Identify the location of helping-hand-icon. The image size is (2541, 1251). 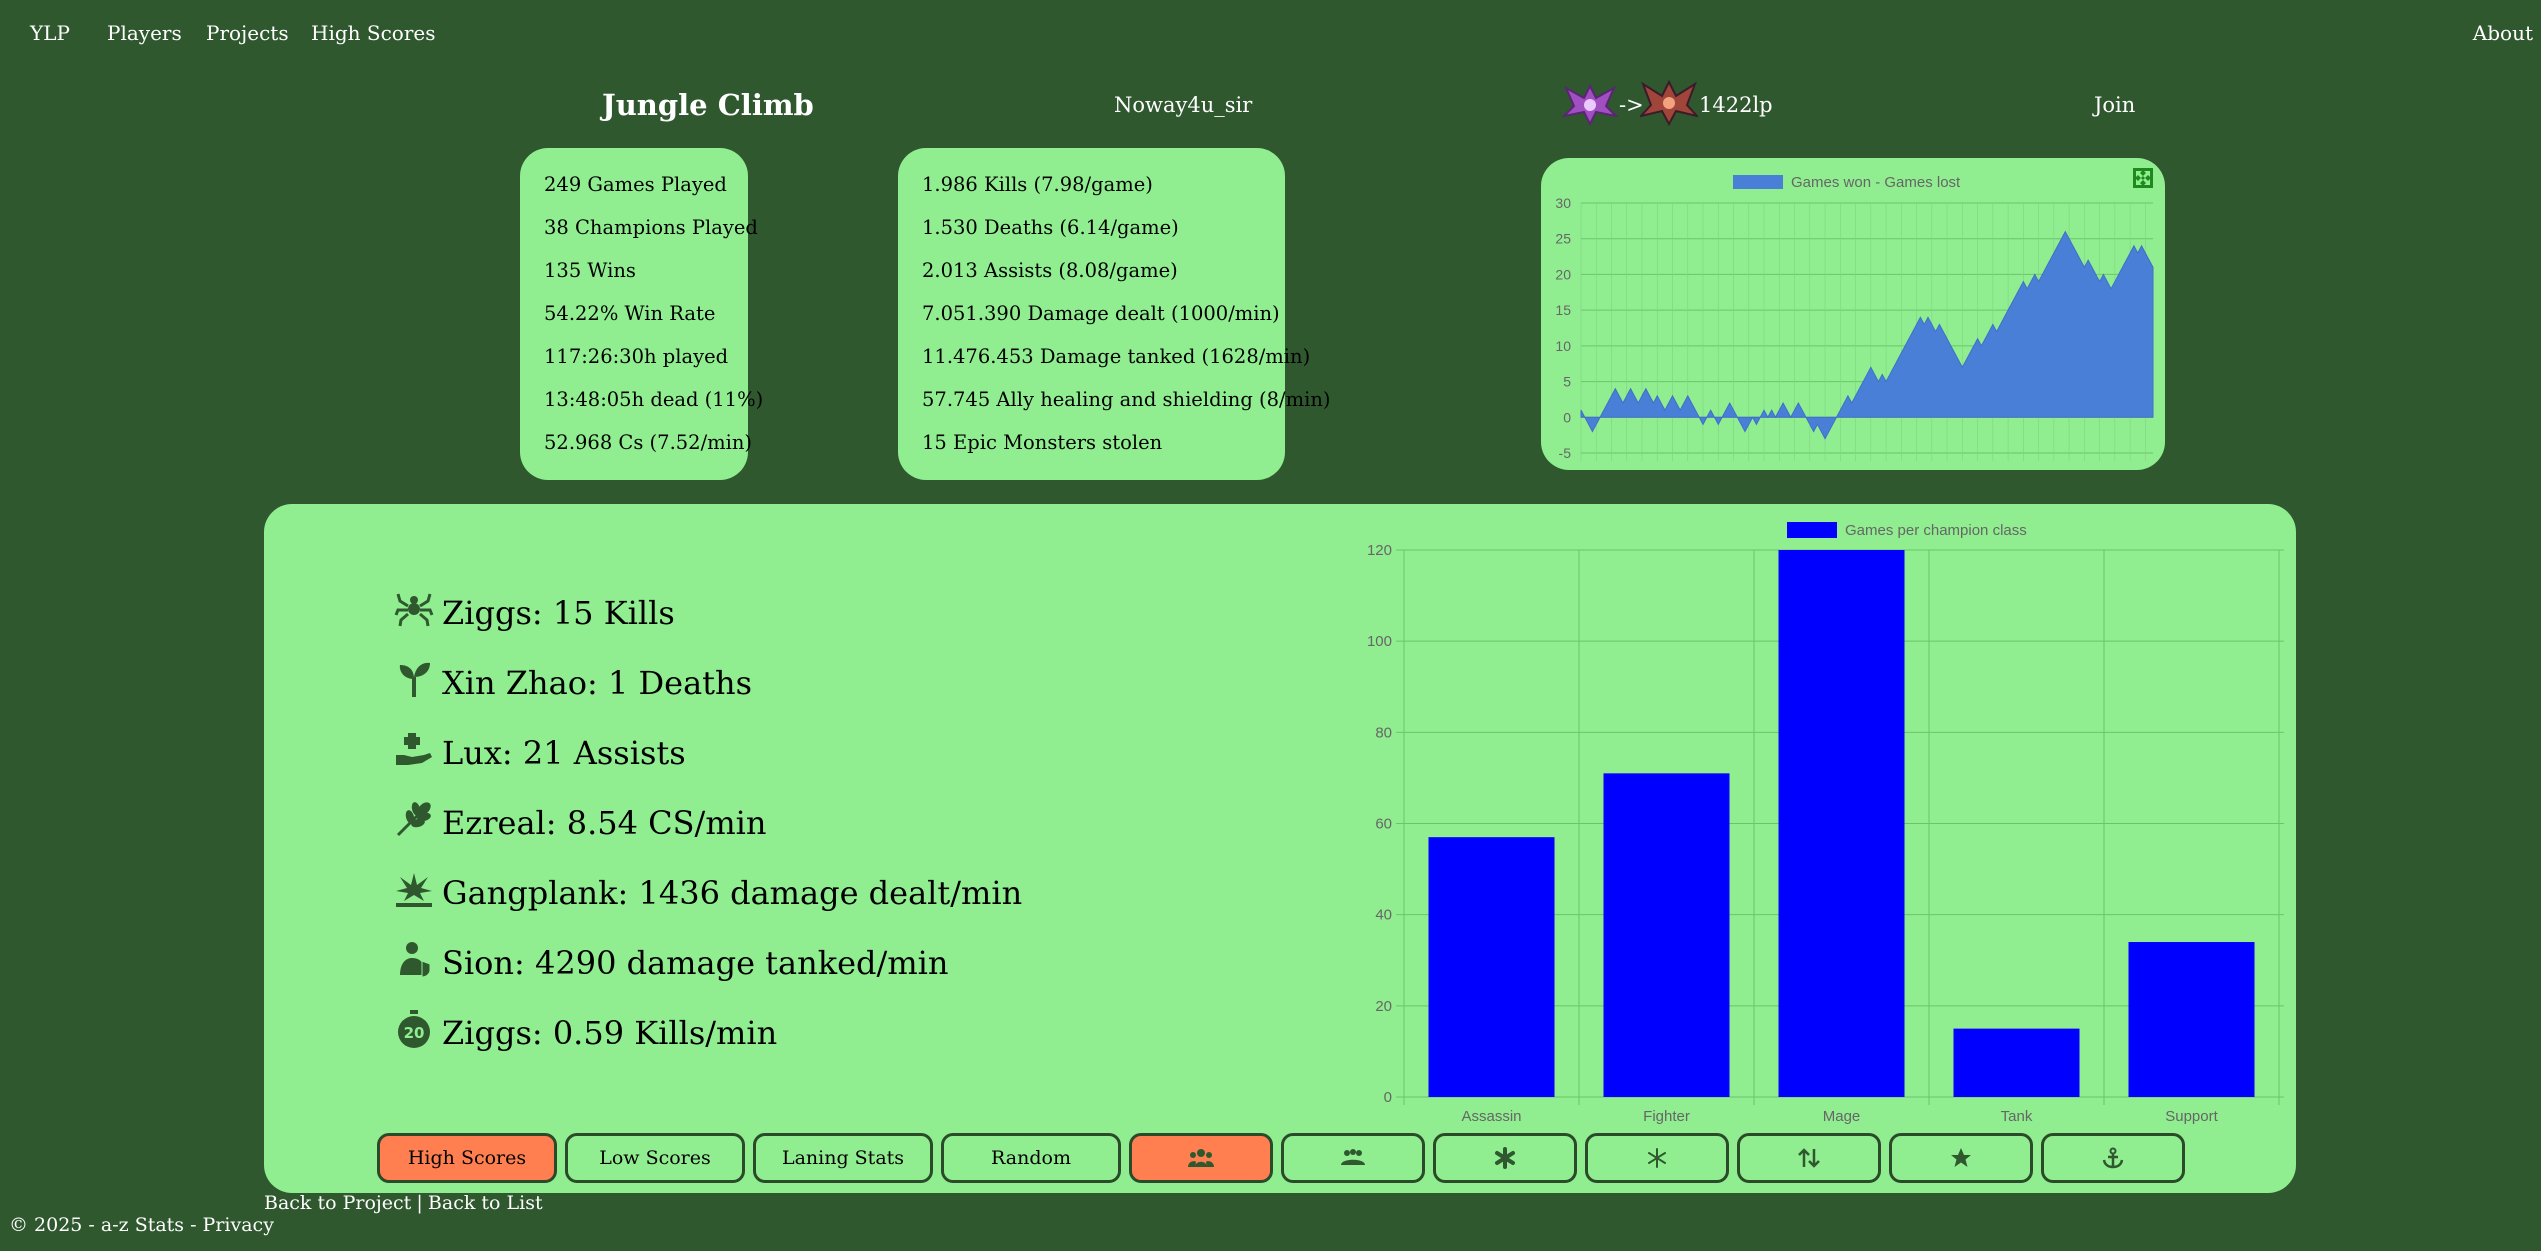
(418, 753).